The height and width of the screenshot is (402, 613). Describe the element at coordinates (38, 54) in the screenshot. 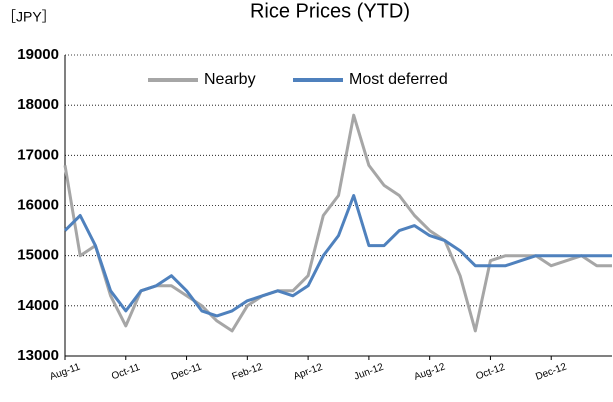

I see `y-tick-label: 19000` at that location.